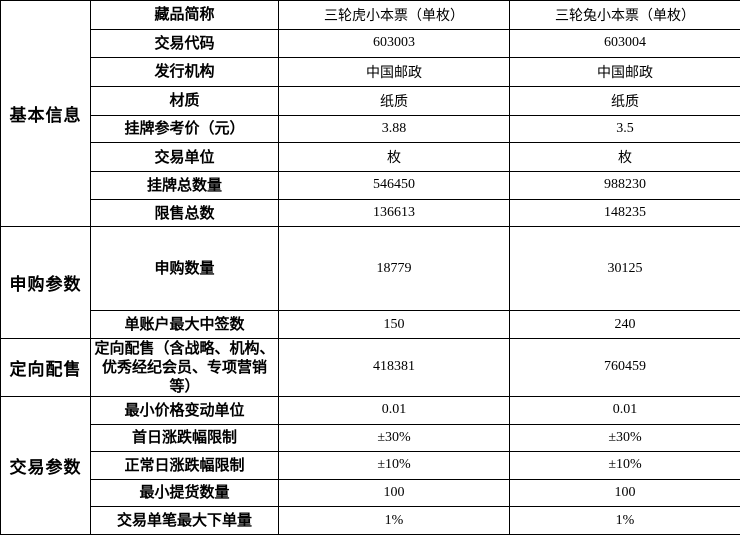  I want to click on row-label: 交易代码, so click(184, 43).